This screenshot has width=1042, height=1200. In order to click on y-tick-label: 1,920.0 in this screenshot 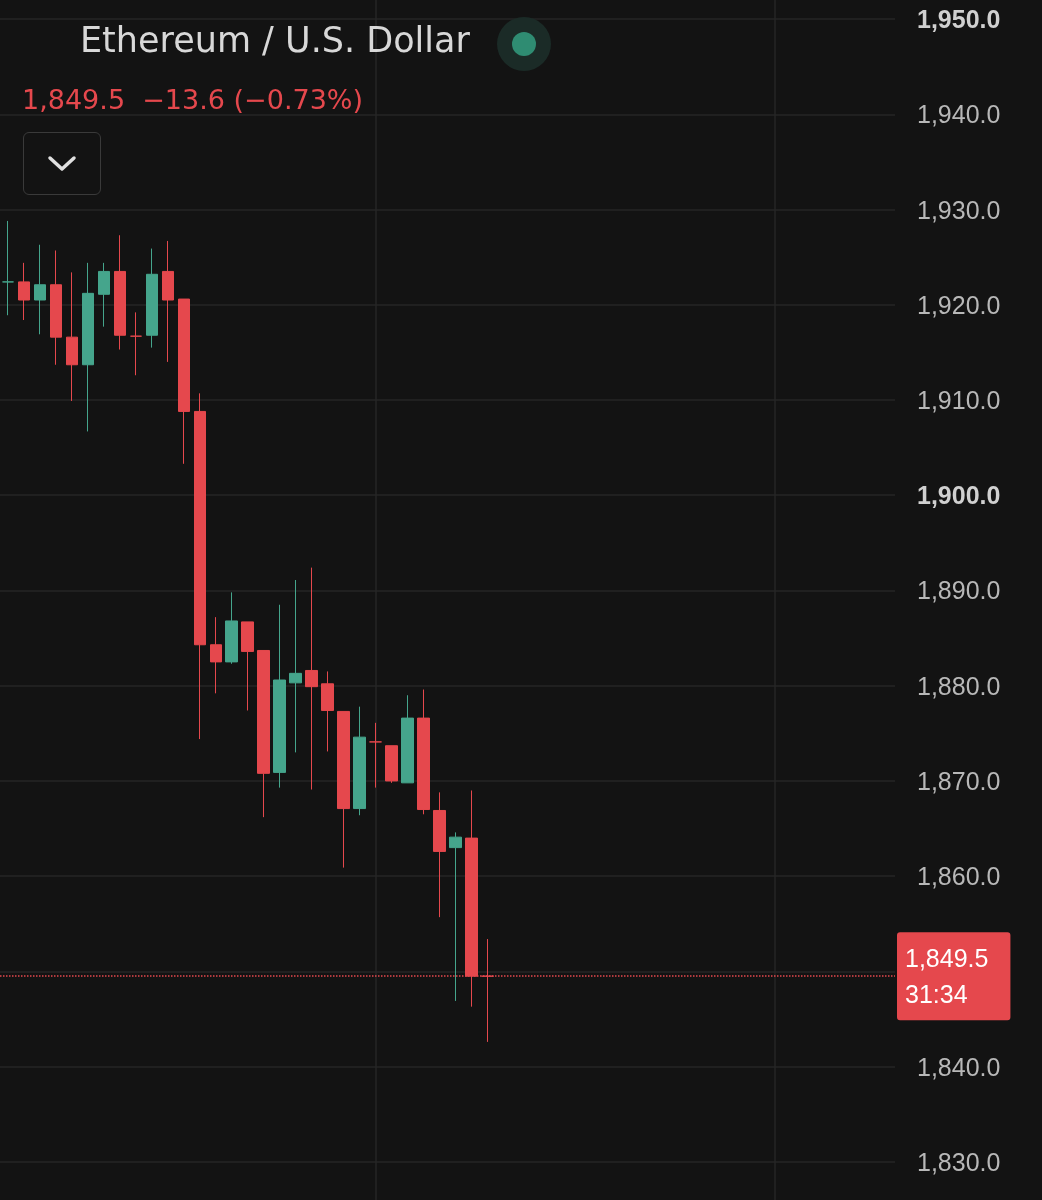, I will do `click(959, 304)`.